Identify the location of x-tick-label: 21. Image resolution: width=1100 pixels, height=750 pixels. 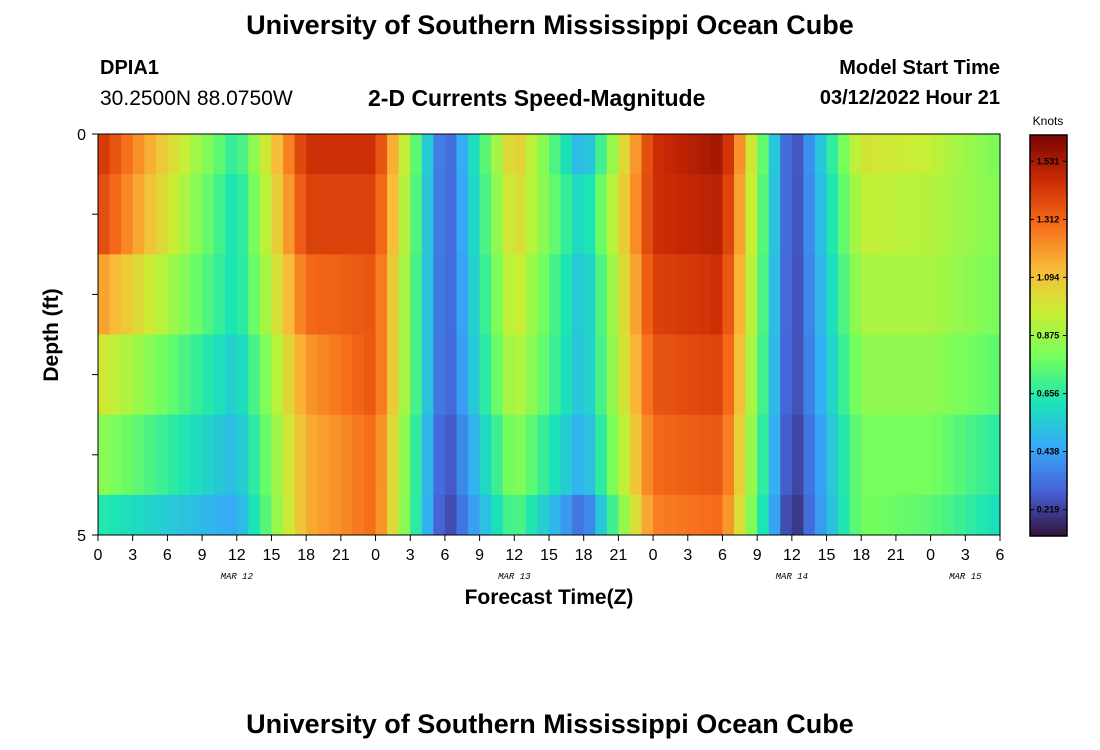
(896, 555).